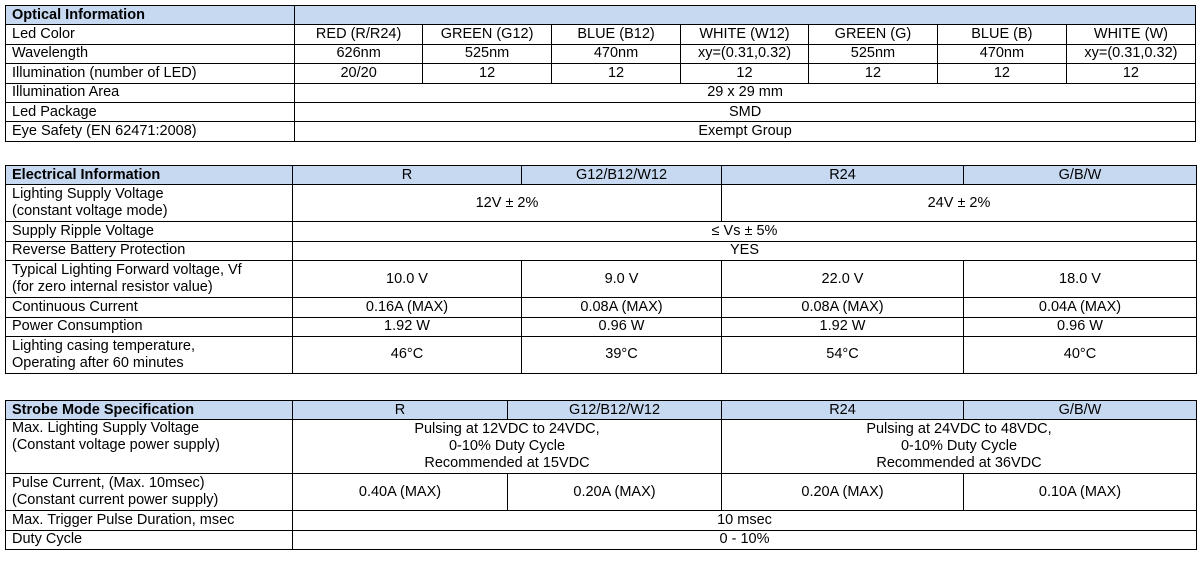 The image size is (1200, 561). I want to click on row-label-line: Lighting casing temperature,, so click(103, 345).